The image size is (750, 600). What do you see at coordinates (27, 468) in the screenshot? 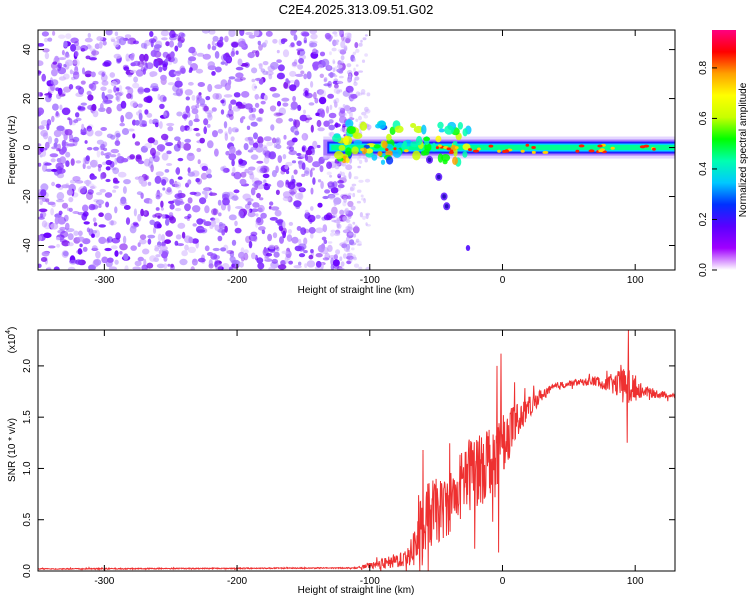
I see `y-tick-label: 1.0` at bounding box center [27, 468].